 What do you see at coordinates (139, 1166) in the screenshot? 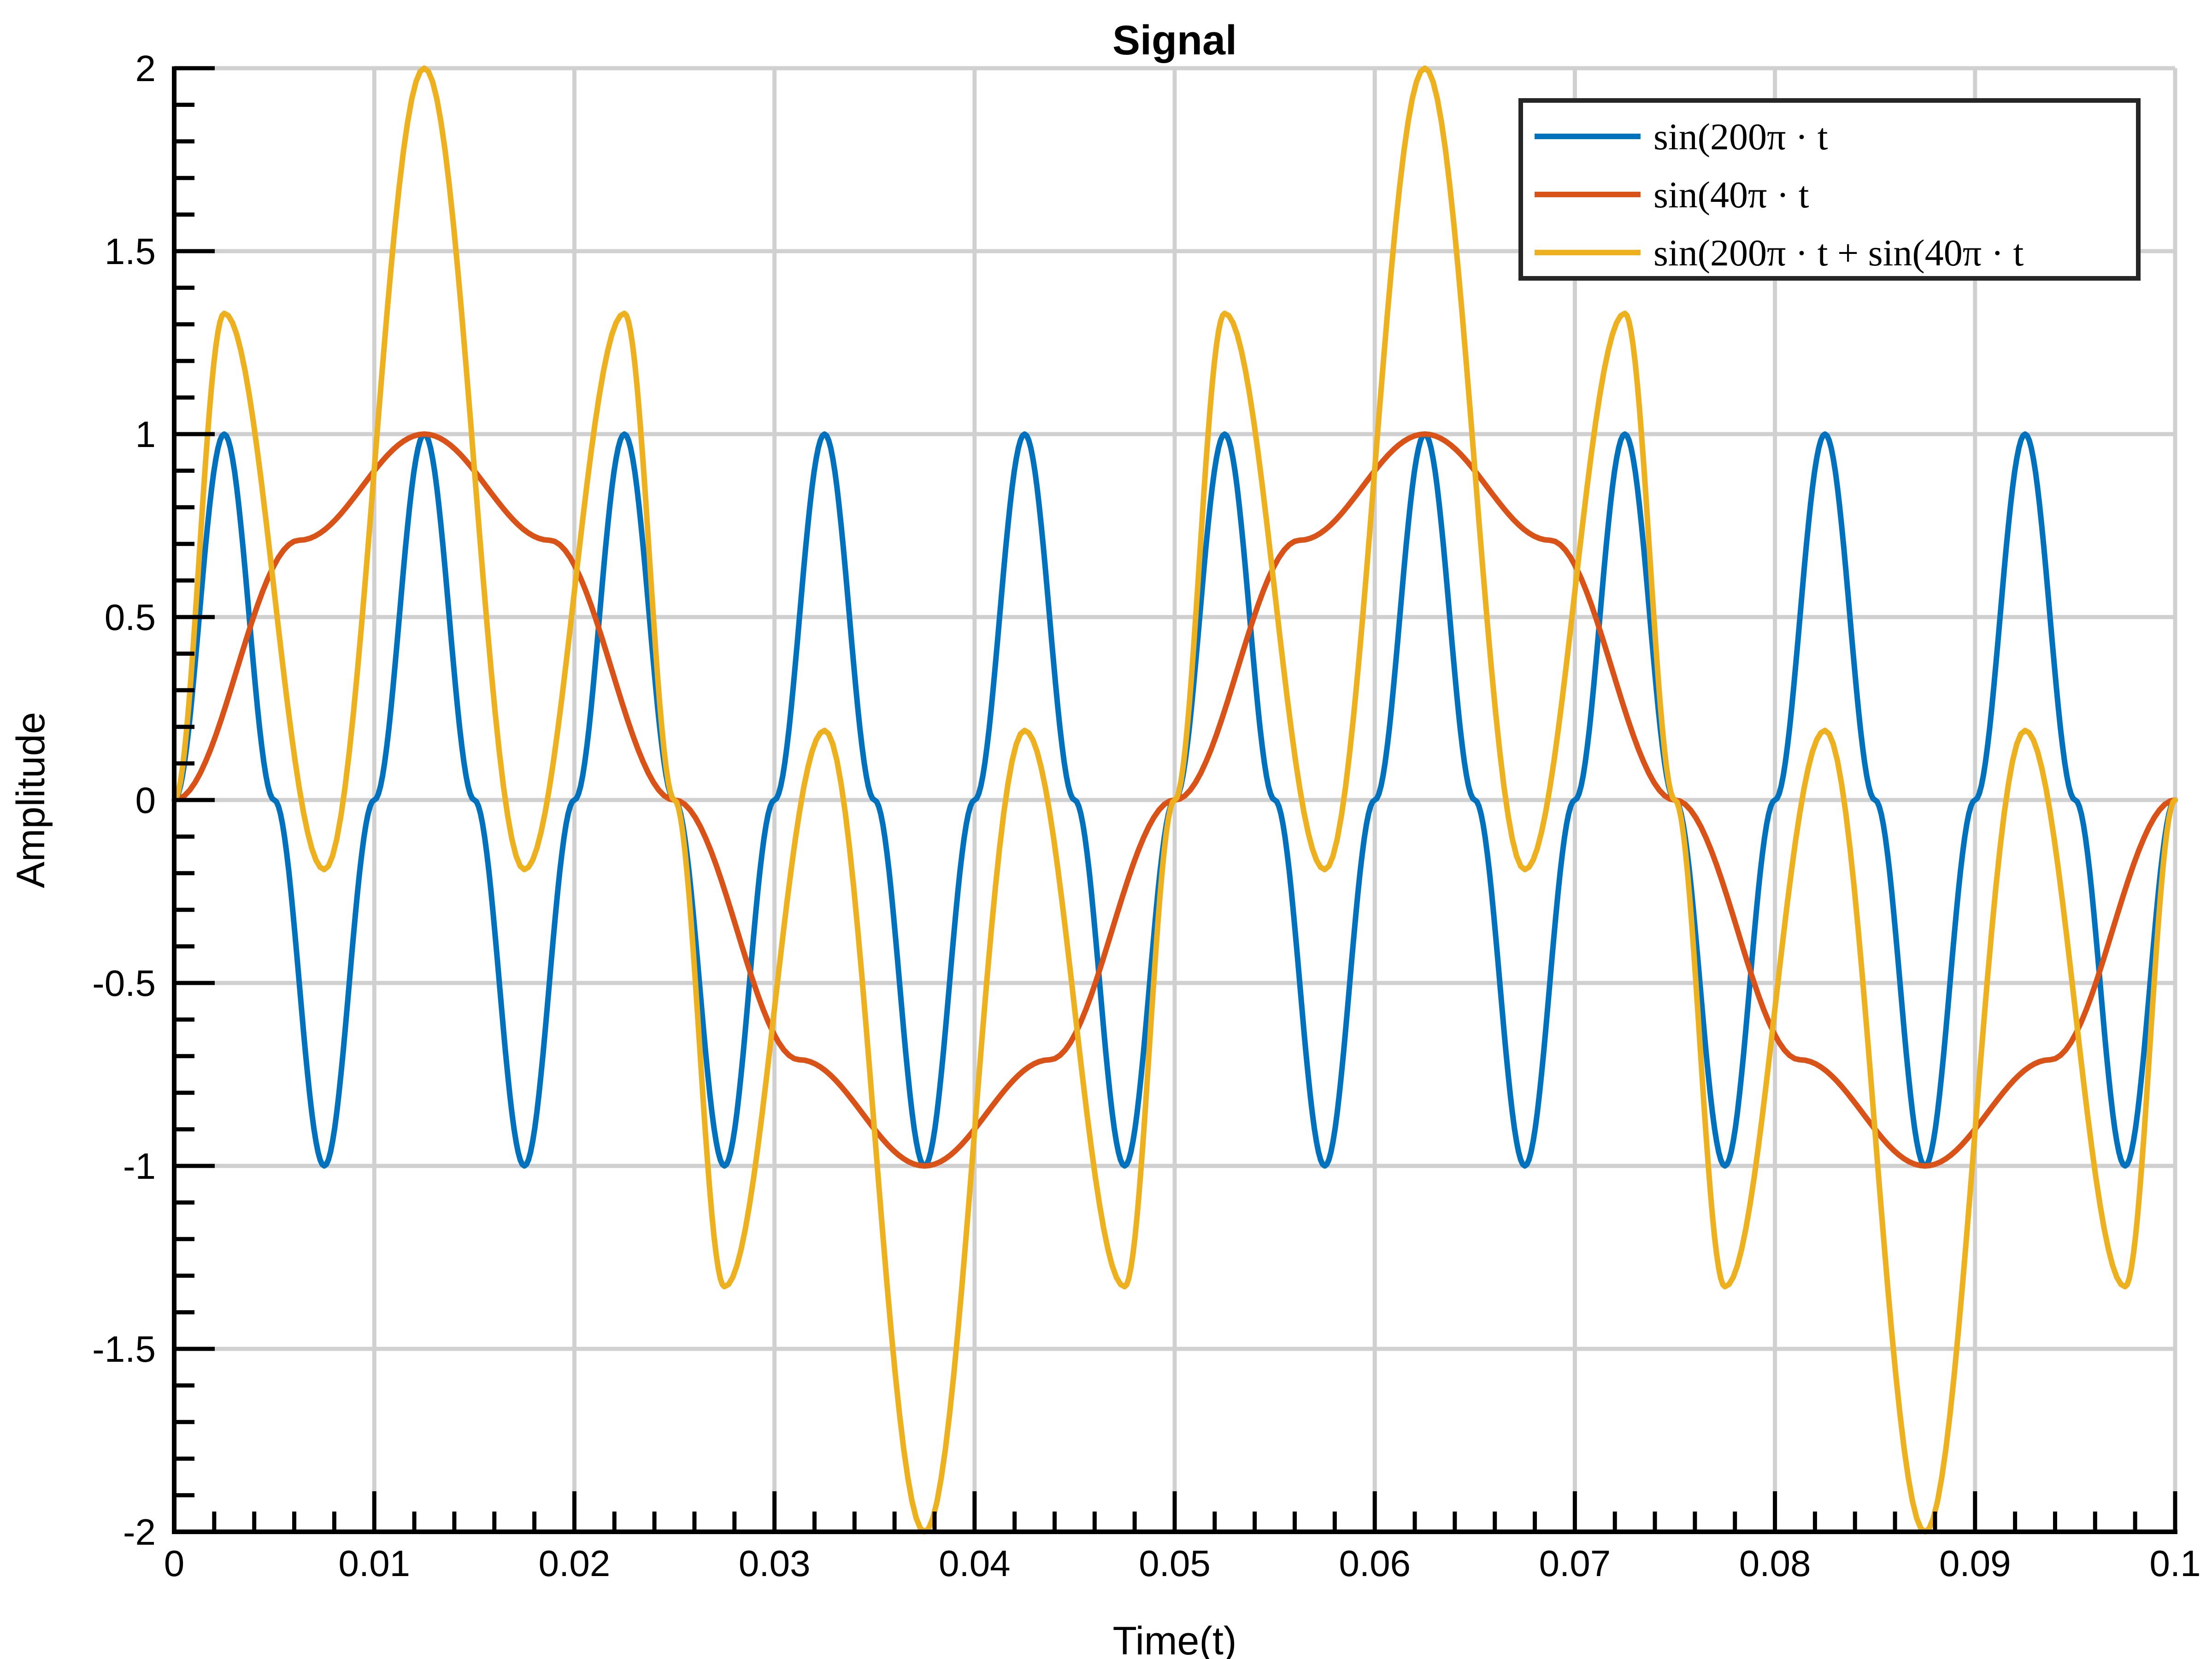
I see `y-tick-label: -1` at bounding box center [139, 1166].